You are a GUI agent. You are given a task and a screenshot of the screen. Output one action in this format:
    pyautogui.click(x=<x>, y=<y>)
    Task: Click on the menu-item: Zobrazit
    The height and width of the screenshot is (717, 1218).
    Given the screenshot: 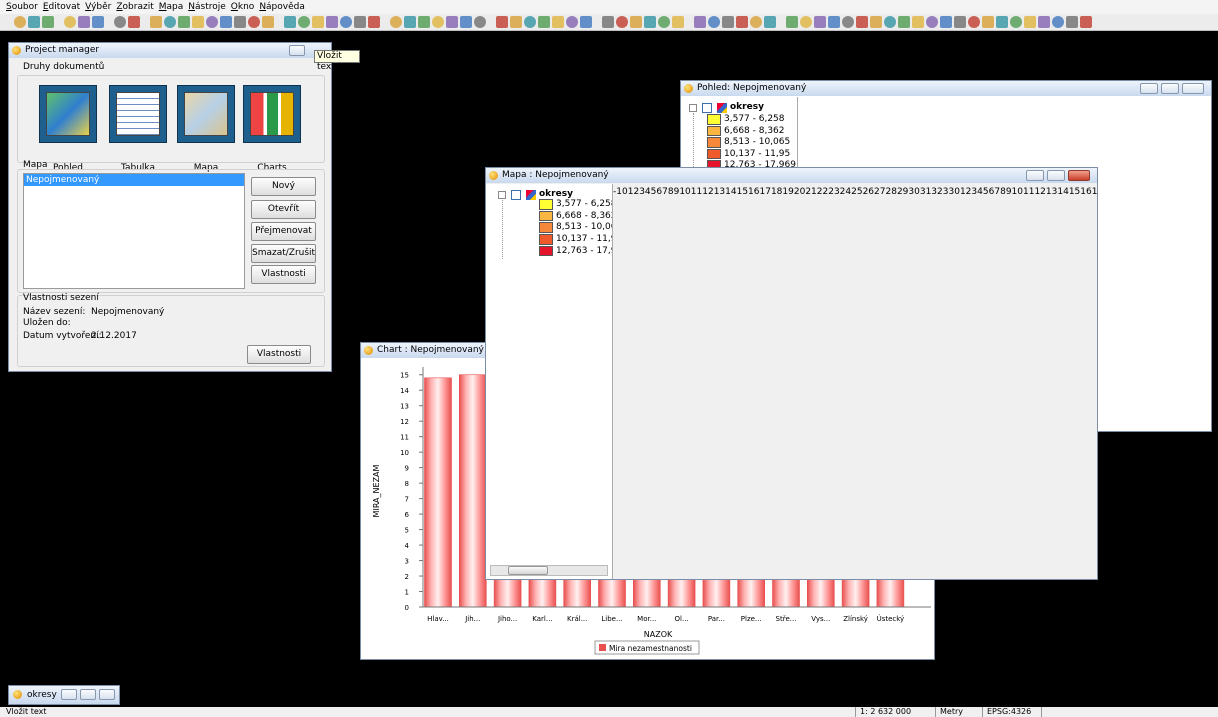 What is the action you would take?
    pyautogui.click(x=135, y=7)
    